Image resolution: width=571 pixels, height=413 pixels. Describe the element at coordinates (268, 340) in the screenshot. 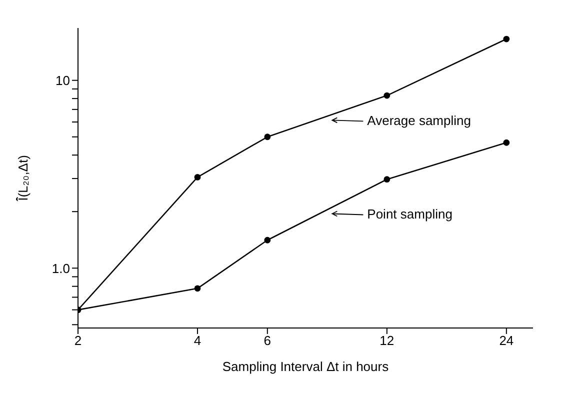

I see `x-tick-label: 6` at that location.